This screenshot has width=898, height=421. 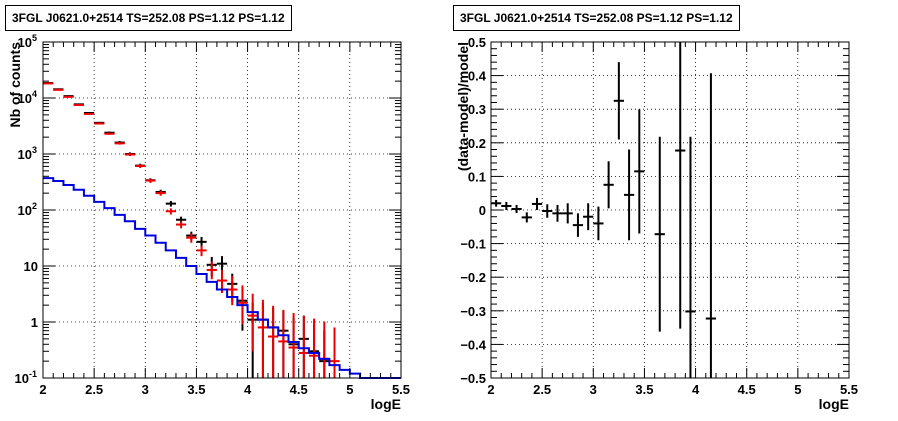 I want to click on y-tick-label: −0.3, so click(x=473, y=311).